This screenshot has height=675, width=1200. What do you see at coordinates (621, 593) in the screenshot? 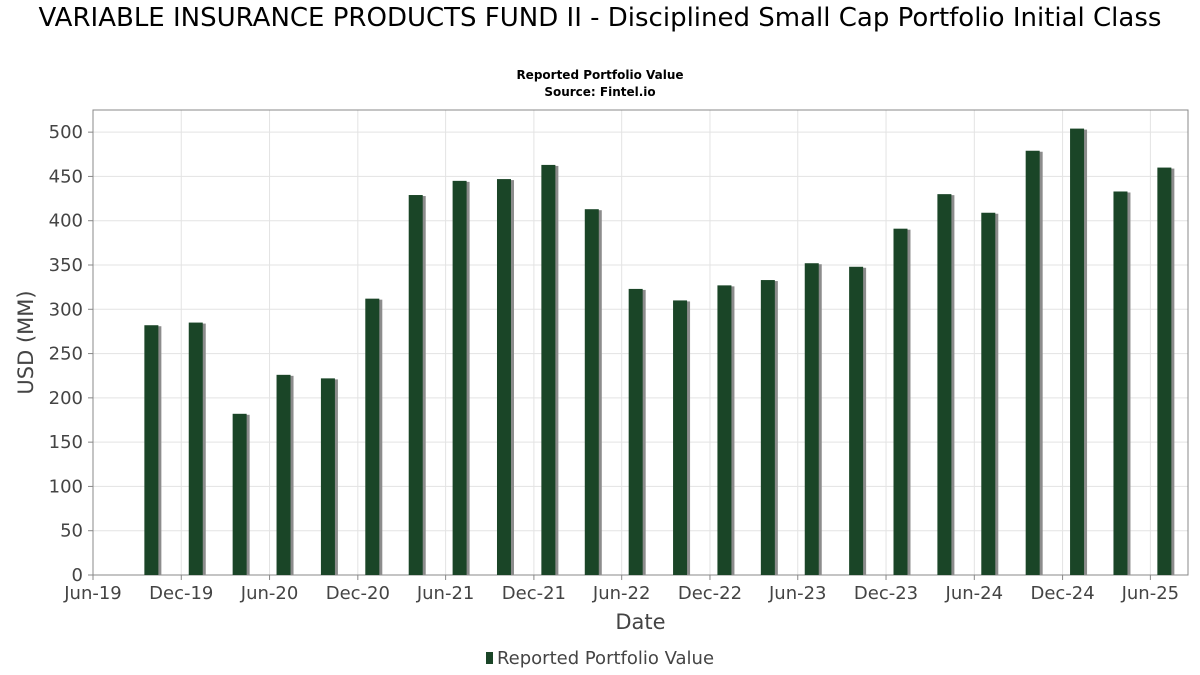
I see `x-tick-label: Jun-22` at bounding box center [621, 593].